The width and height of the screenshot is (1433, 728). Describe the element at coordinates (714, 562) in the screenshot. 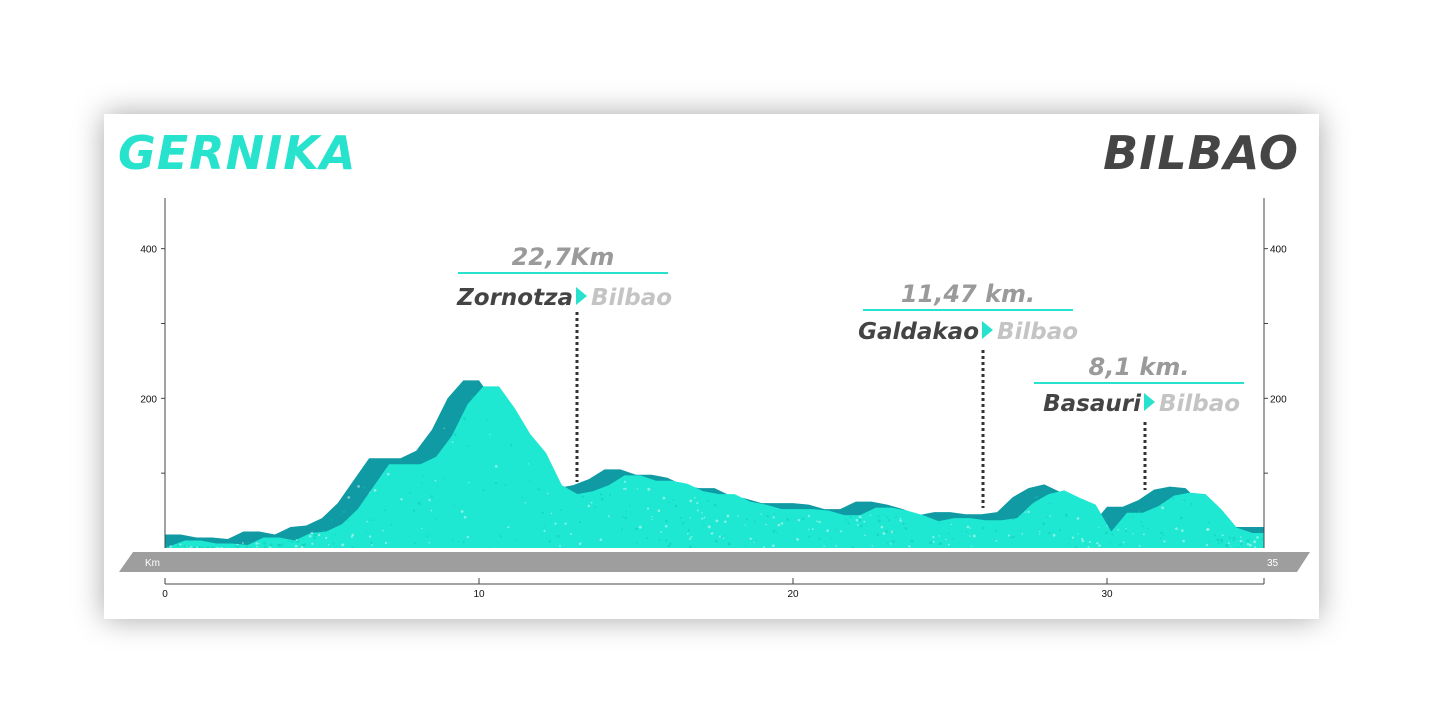

I see `distance-band` at that location.